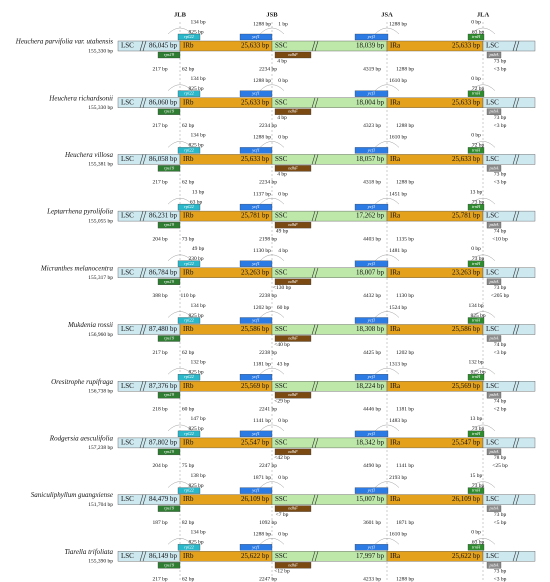  What do you see at coordinates (500, 458) in the screenshot?
I see `bottom-annotation: 78 bp` at bounding box center [500, 458].